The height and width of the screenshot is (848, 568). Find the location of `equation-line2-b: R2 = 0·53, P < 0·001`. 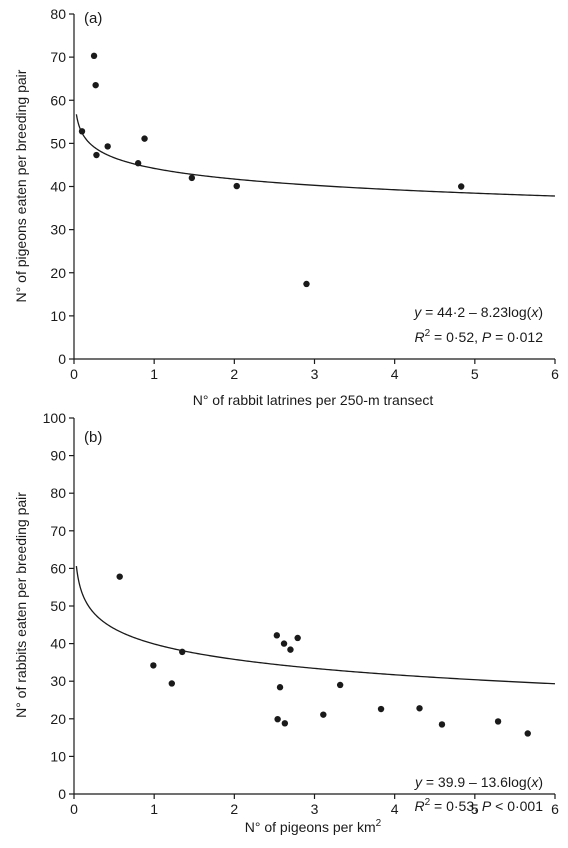

equation-line2-b: R2 = 0·53, P < 0·001 is located at coordinates (478, 805).